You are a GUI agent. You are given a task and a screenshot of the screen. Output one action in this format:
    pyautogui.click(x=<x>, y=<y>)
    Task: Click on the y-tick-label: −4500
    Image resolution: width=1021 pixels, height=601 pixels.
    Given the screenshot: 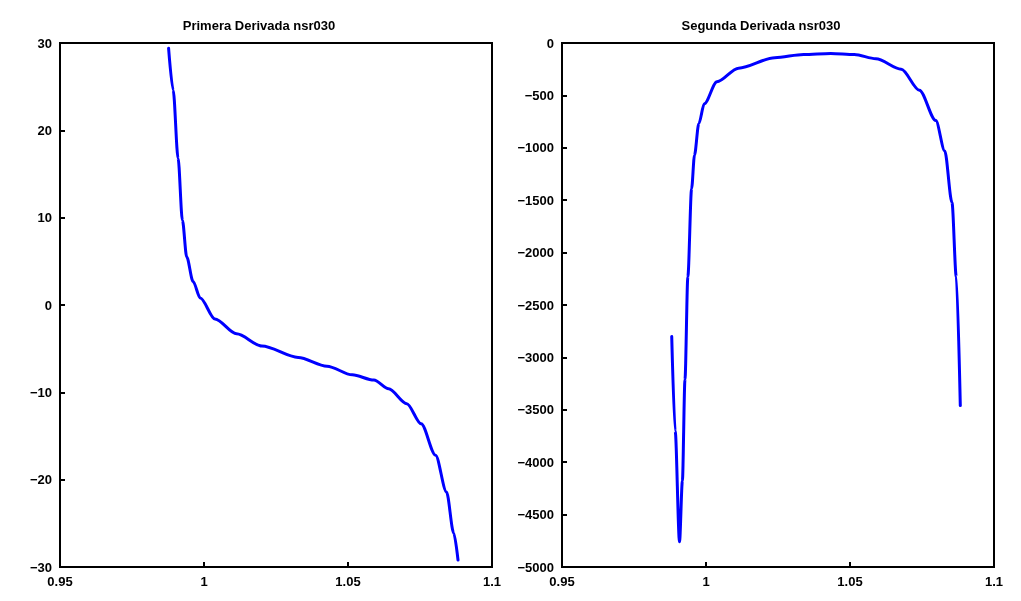 What is the action you would take?
    pyautogui.click(x=535, y=515)
    